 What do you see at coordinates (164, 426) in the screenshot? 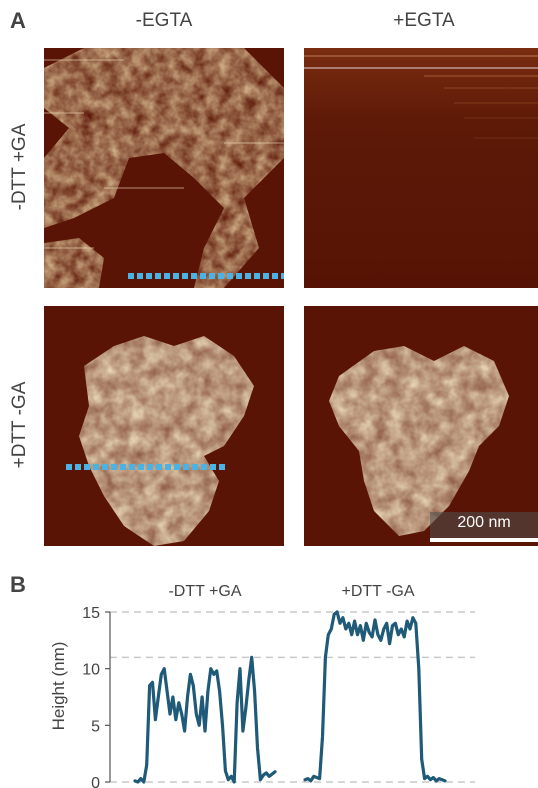
I see `afm-image-plus-dtt-minus-egta` at bounding box center [164, 426].